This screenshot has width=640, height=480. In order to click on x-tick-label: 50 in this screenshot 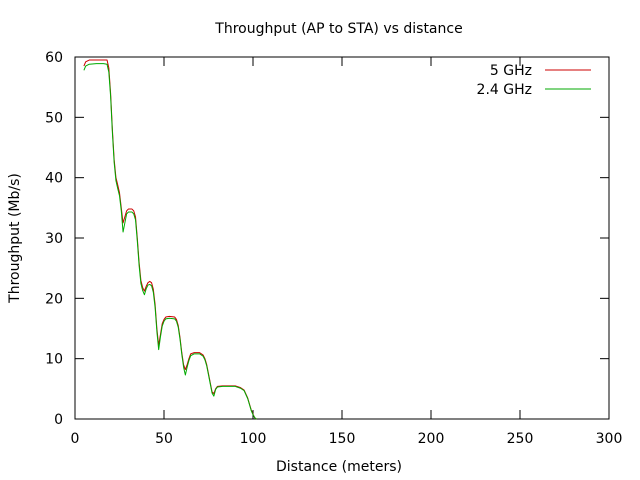, I will do `click(164, 439)`.